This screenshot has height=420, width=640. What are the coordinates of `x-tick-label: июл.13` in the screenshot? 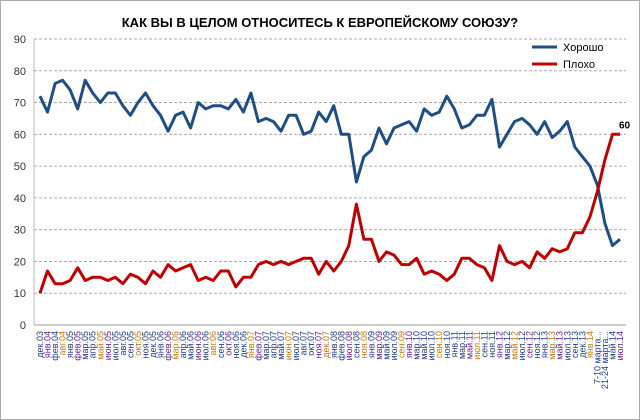 It's located at (567, 345).